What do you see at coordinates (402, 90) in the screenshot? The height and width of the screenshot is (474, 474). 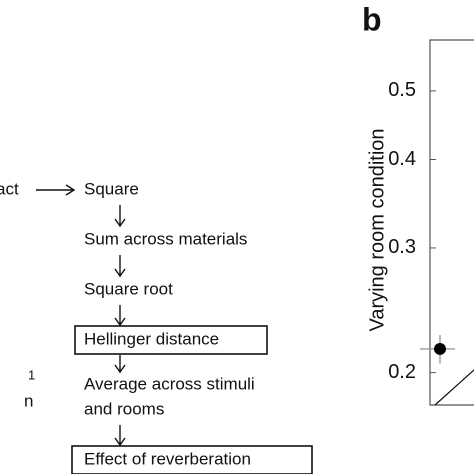 I see `y-tick-label: 0.5` at bounding box center [402, 90].